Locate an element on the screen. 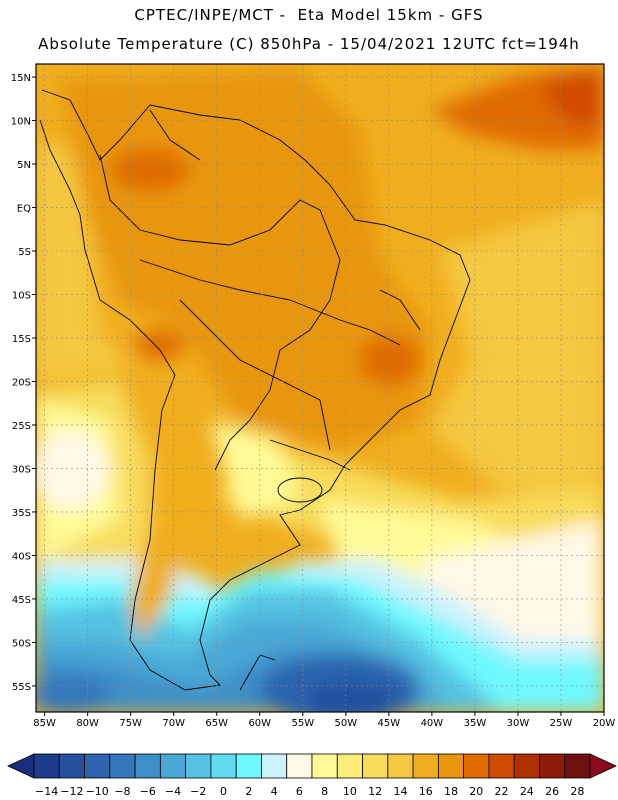 This screenshot has width=618, height=800. lon-label: 50W is located at coordinates (346, 723).